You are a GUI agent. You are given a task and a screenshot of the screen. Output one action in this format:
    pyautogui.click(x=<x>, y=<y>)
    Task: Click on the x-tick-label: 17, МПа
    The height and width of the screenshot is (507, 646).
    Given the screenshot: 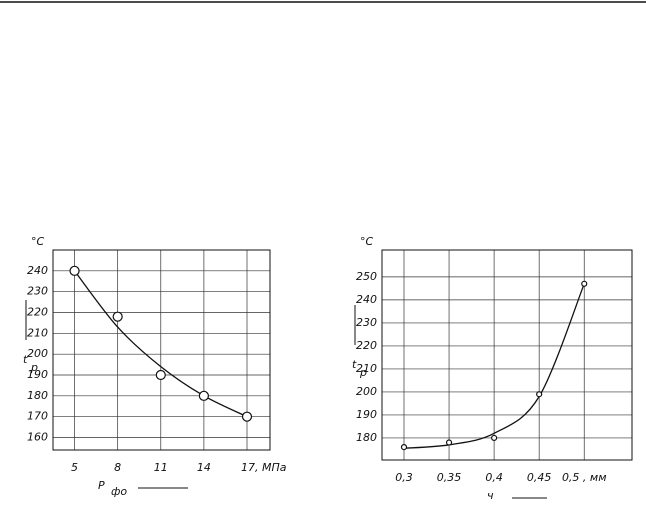 What is the action you would take?
    pyautogui.click(x=264, y=467)
    